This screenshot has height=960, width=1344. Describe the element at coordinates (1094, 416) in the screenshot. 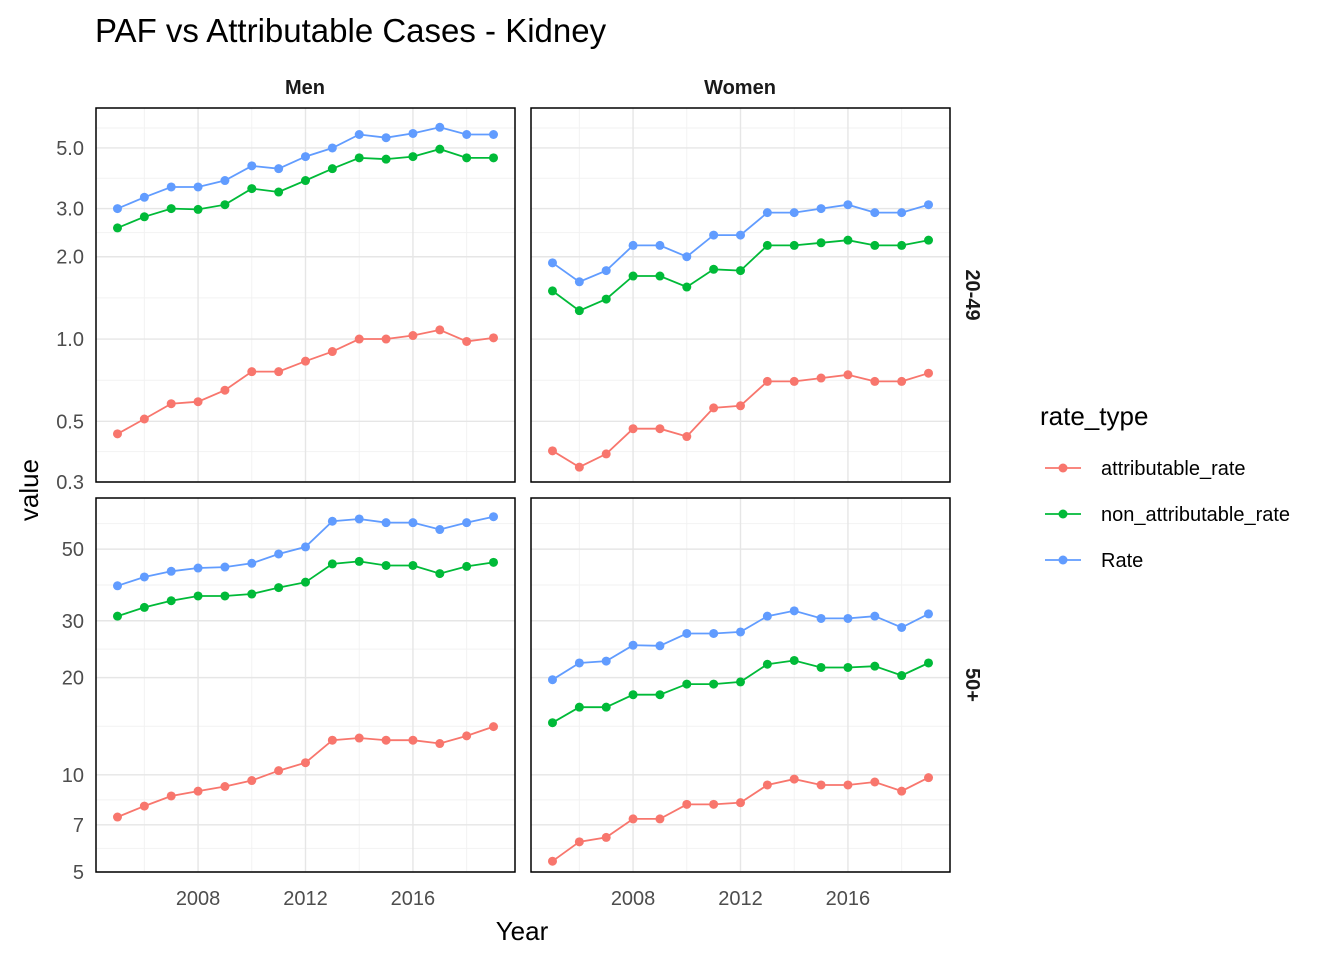

I see `legend-title: rate_type` at that location.